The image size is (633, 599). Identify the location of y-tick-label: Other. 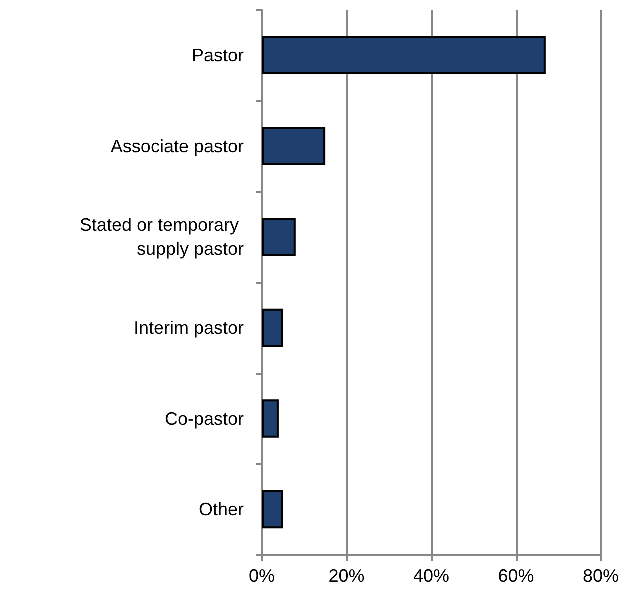
(221, 510).